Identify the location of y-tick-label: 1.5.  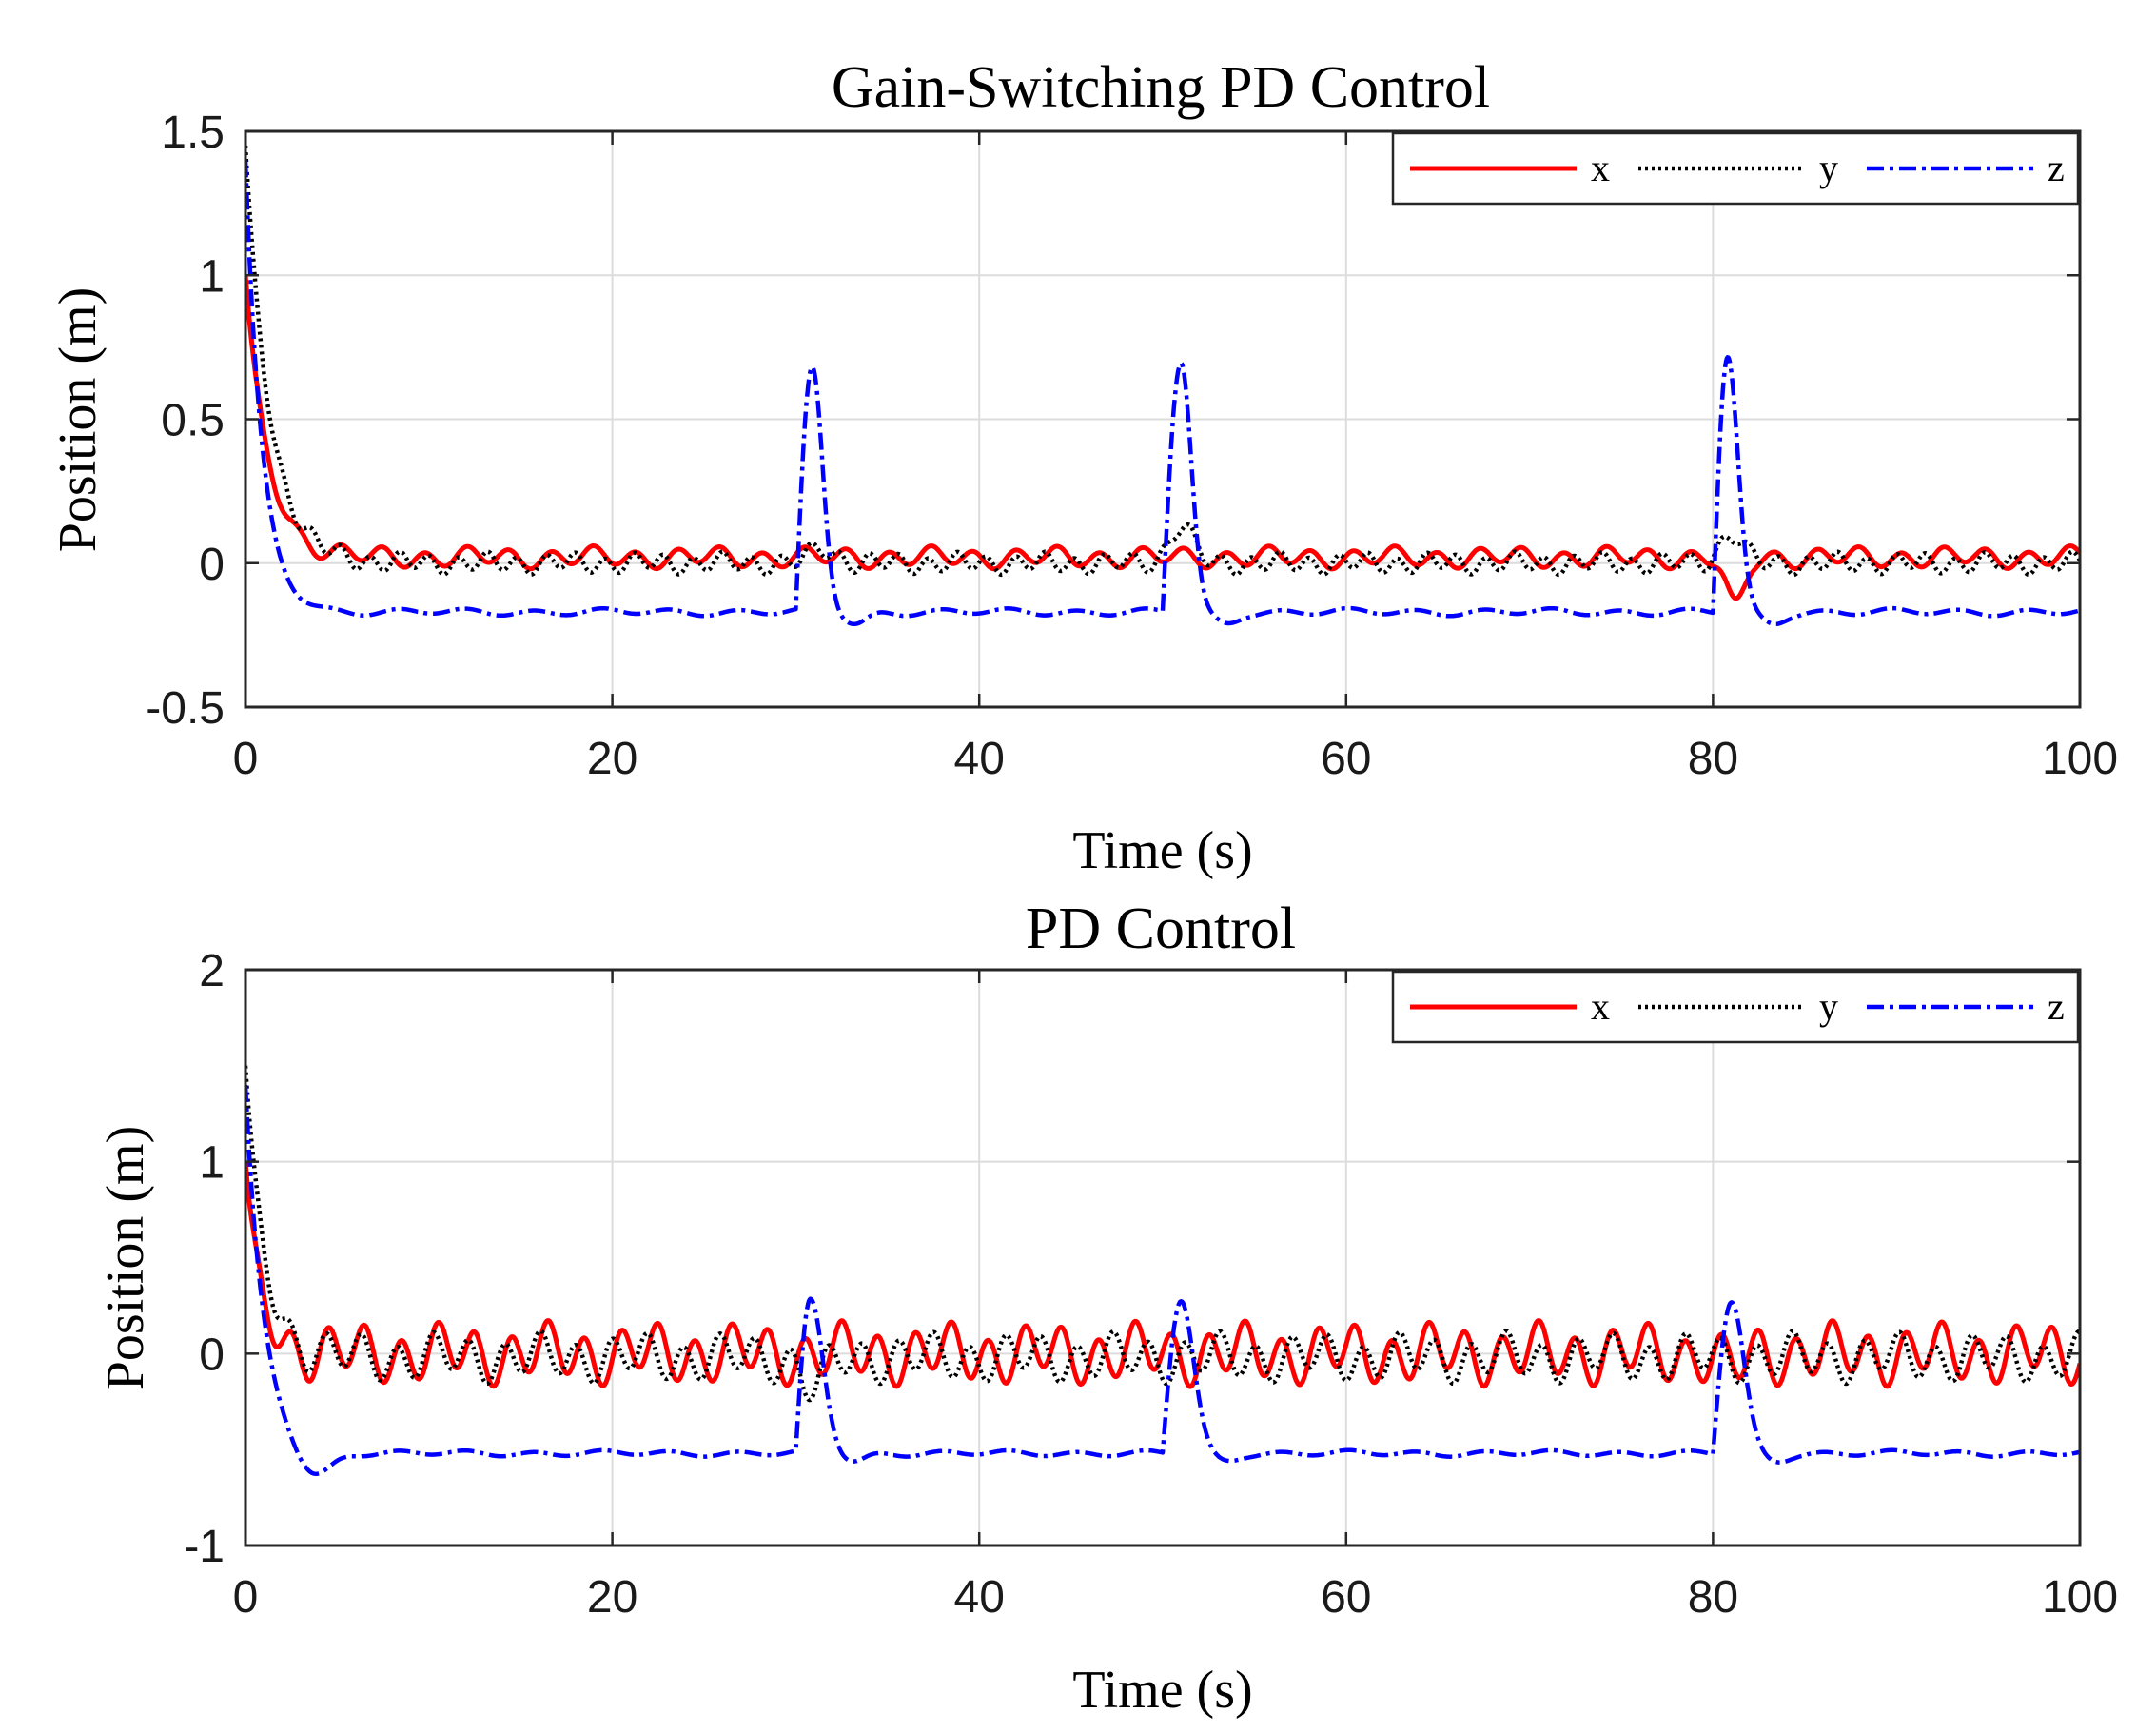
(193, 133).